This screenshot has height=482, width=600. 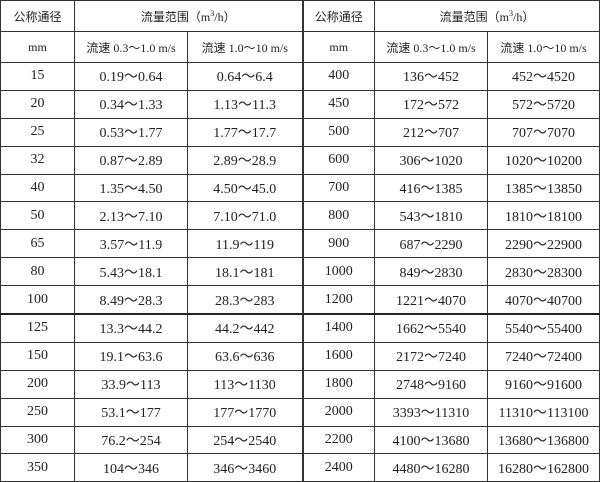 What do you see at coordinates (338, 412) in the screenshot?
I see `dn-right: 2000` at bounding box center [338, 412].